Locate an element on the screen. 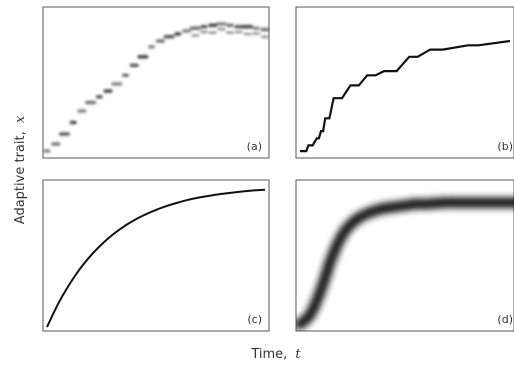 The image size is (514, 367). y-axis-label: Adaptive trait, x is located at coordinates (20, 169).